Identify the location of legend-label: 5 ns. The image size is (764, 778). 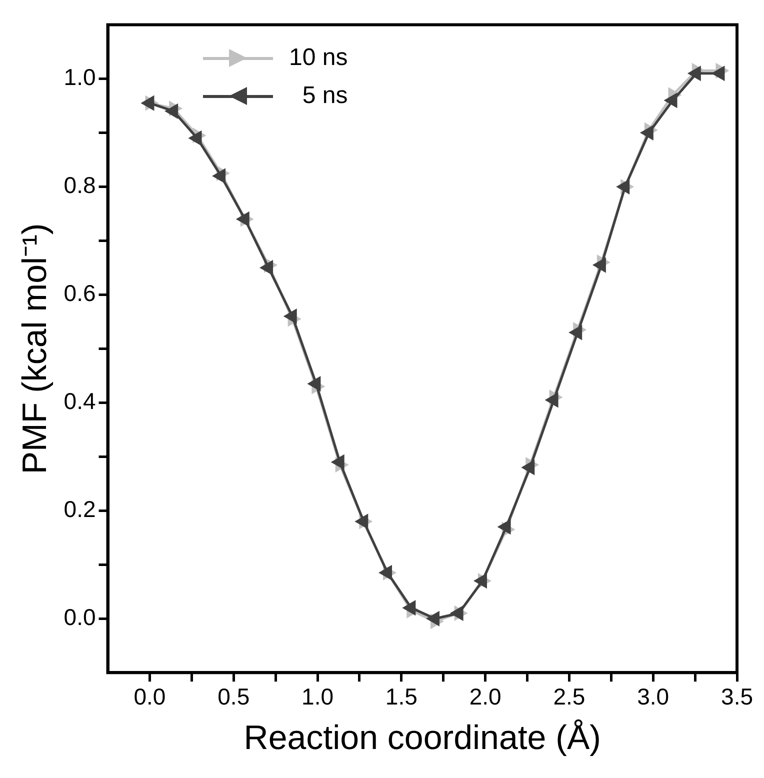
(324, 96).